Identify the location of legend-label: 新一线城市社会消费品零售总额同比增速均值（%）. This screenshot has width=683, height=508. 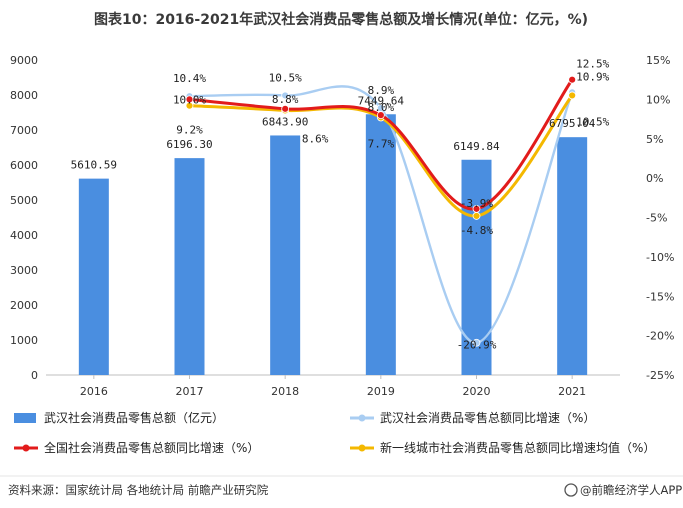
(517, 447).